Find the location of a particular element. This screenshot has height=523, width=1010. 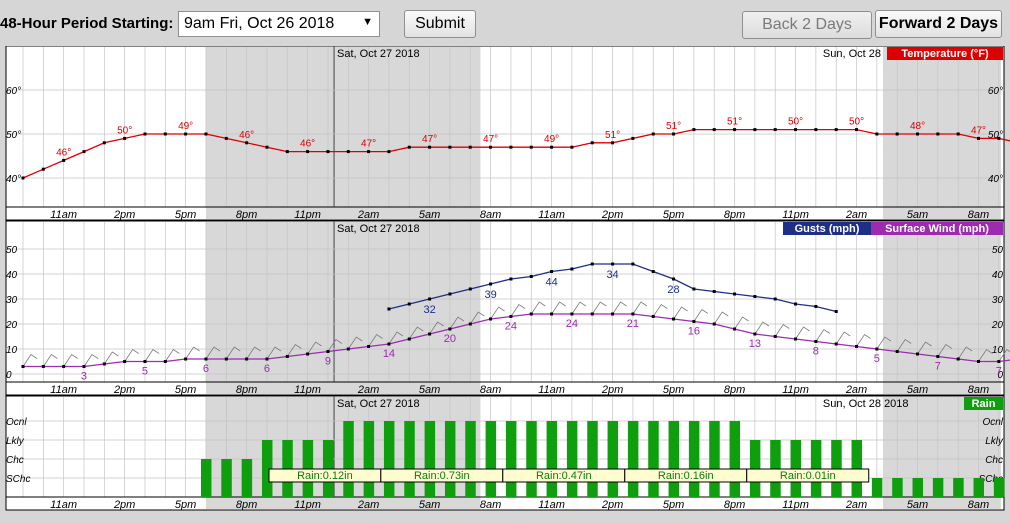

legend-swatch is located at coordinates (983, 403).